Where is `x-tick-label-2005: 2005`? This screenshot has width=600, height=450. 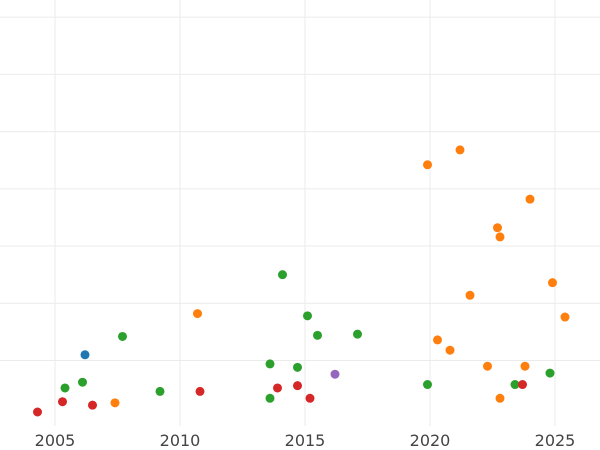 x-tick-label-2005: 2005 is located at coordinates (55, 440).